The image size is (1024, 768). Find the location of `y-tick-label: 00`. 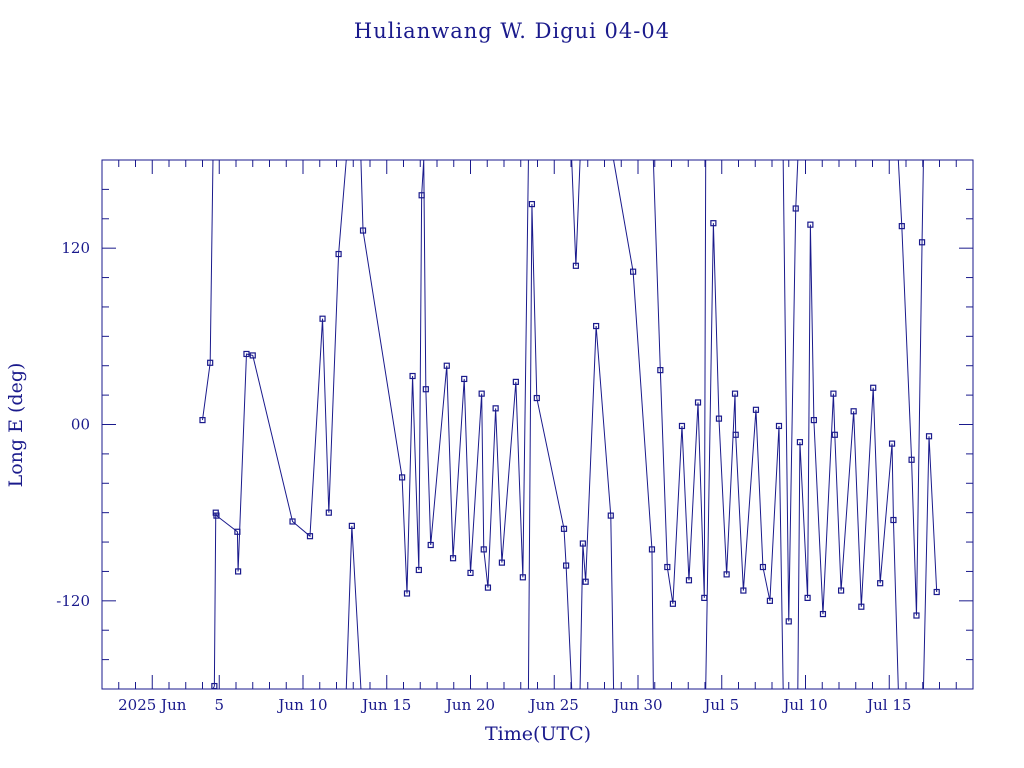

y-tick-label: 00 is located at coordinates (80, 425).